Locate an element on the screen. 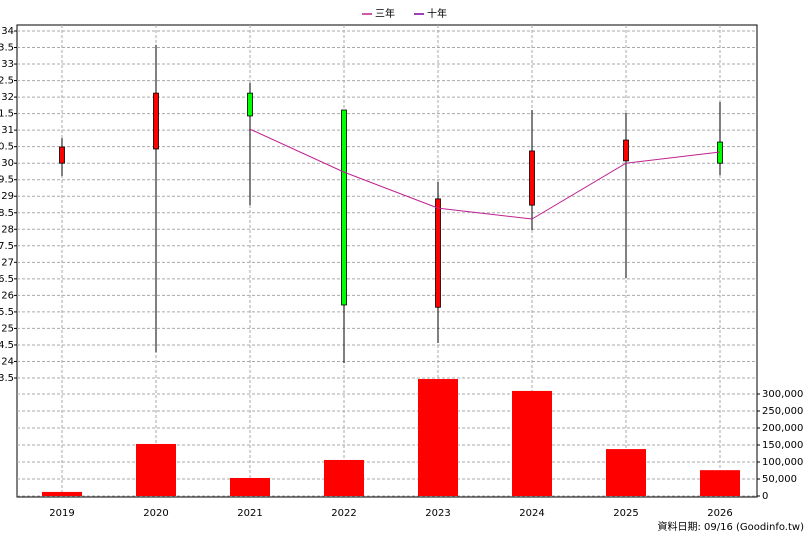 The image size is (808, 540). y-tick-label: 26 is located at coordinates (7, 295).